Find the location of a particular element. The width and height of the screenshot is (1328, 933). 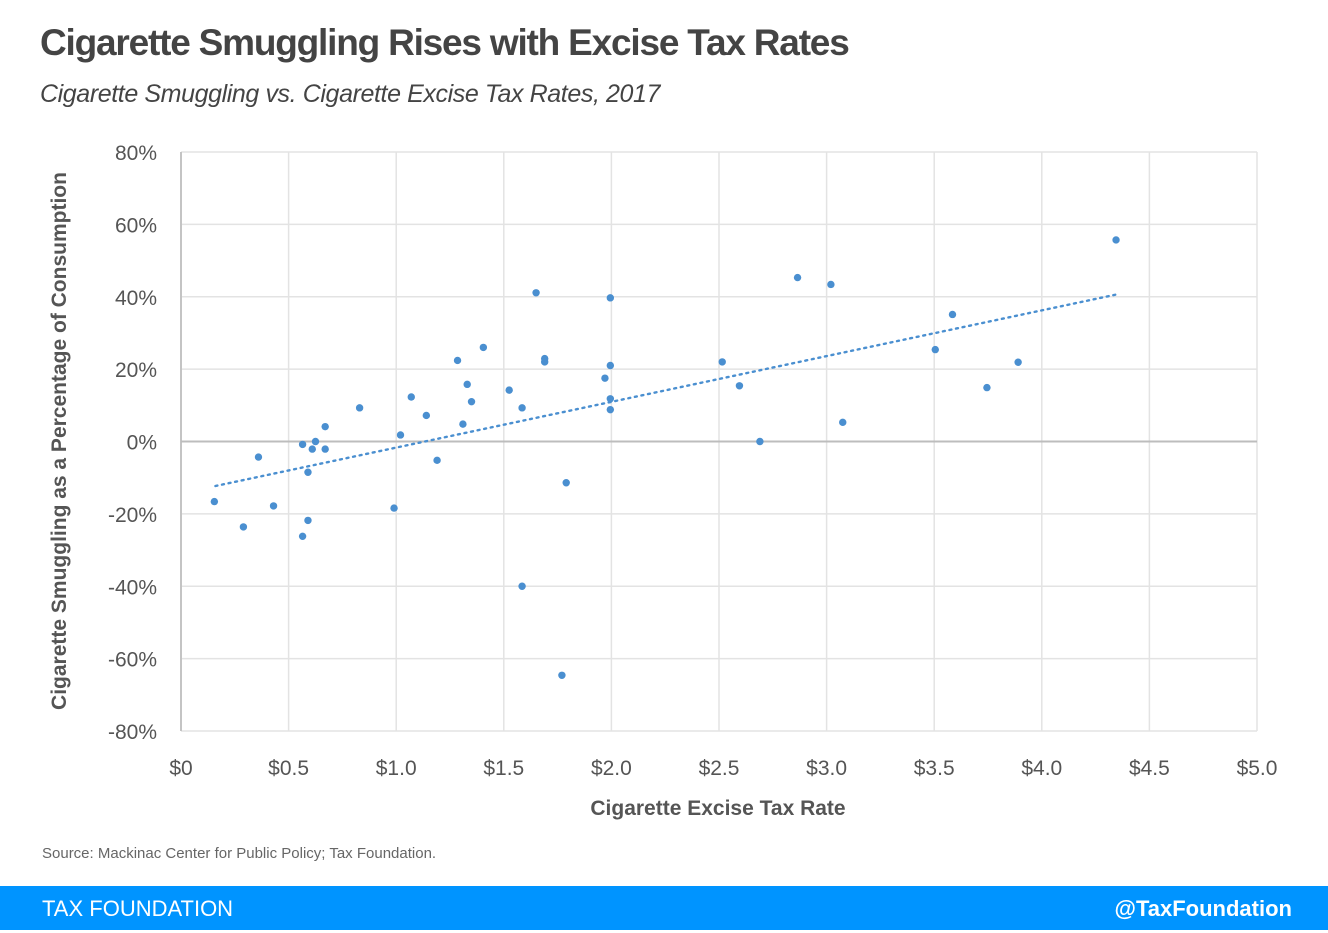

x-tick-label: $2.0 is located at coordinates (611, 768).